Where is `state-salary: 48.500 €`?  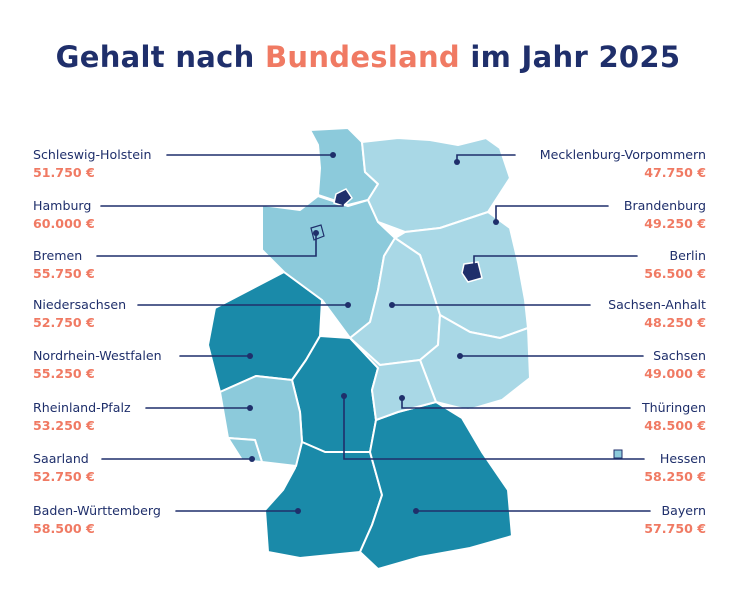 state-salary: 48.500 € is located at coordinates (675, 425).